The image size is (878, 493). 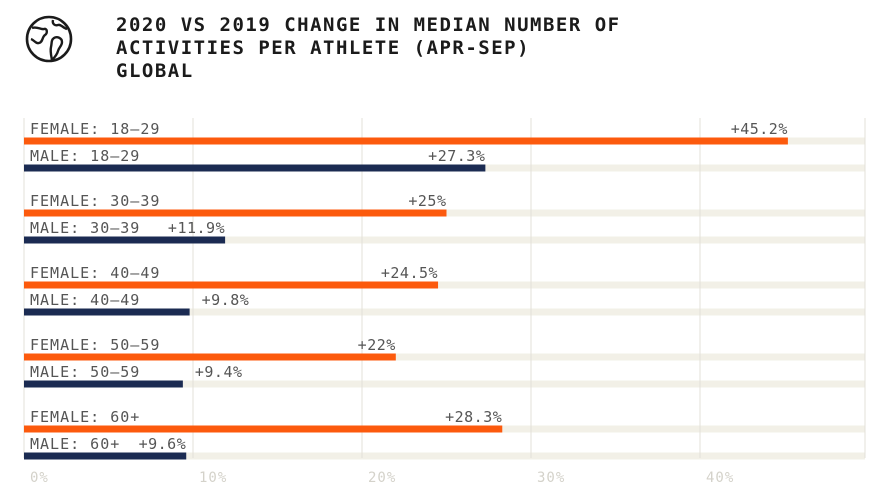 I want to click on value-label: +28.3%, so click(x=473, y=417).